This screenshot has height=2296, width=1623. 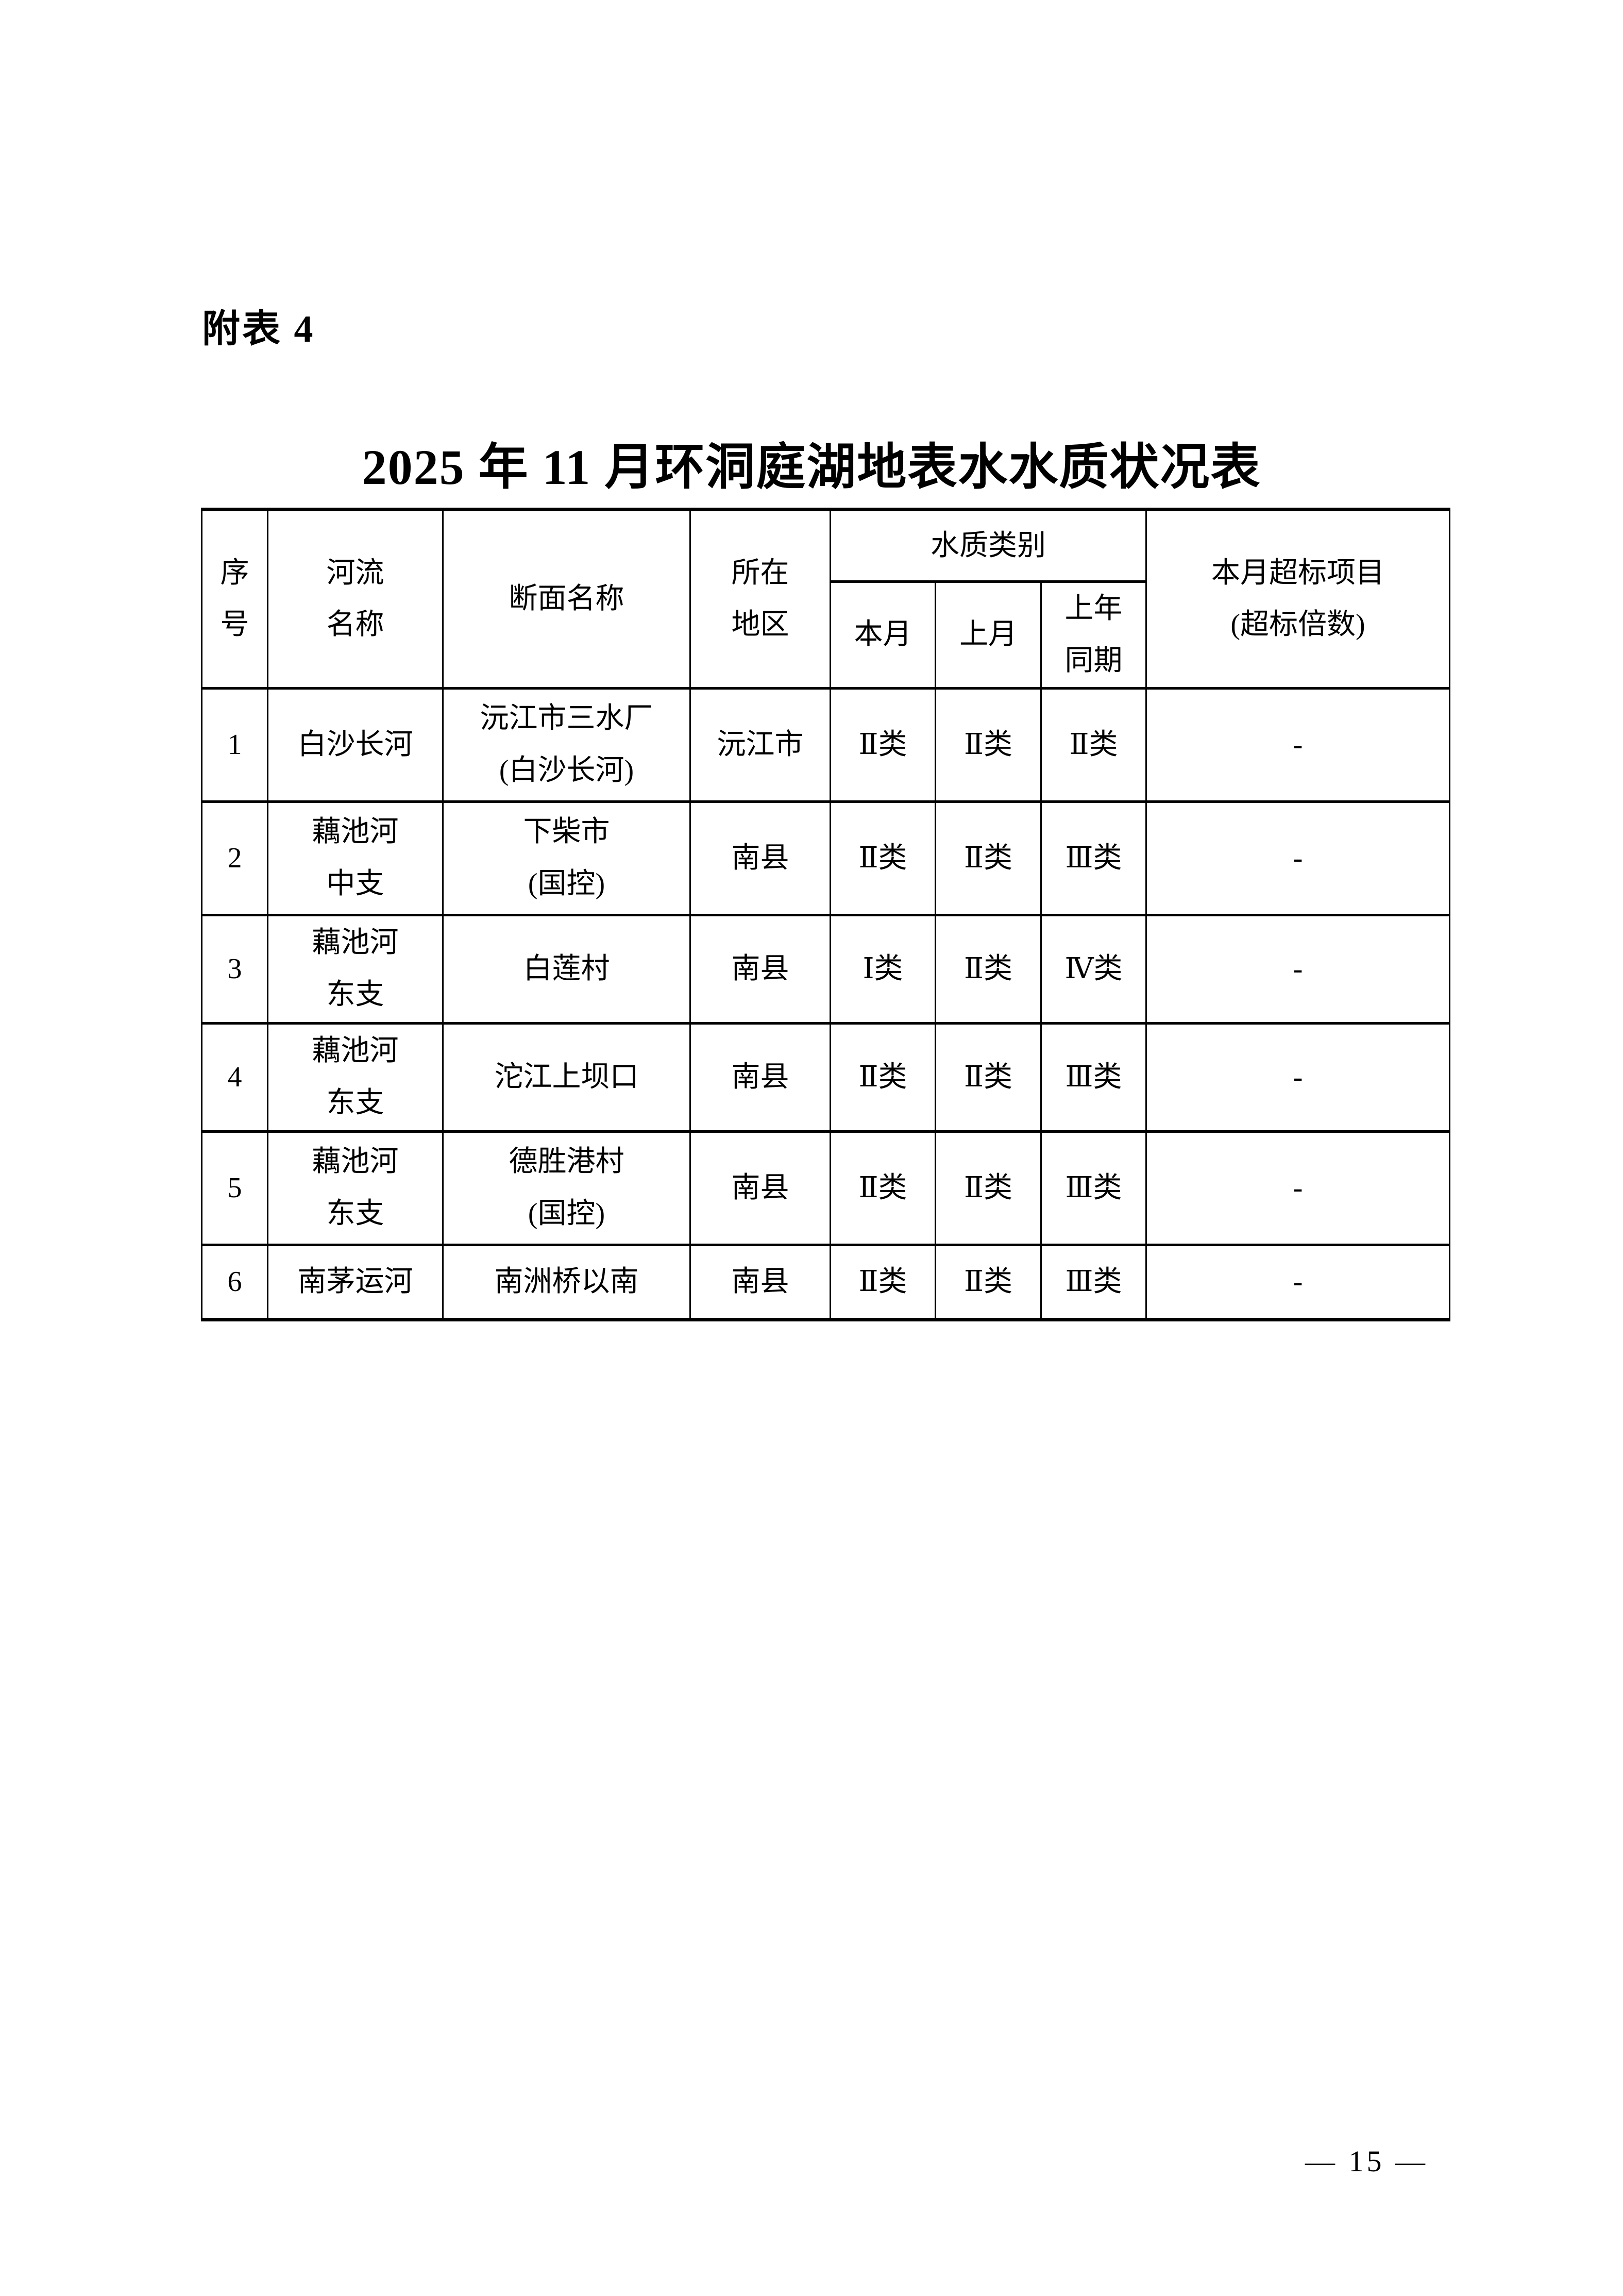 What do you see at coordinates (355, 744) in the screenshot?
I see `cell-river: 白沙长河` at bounding box center [355, 744].